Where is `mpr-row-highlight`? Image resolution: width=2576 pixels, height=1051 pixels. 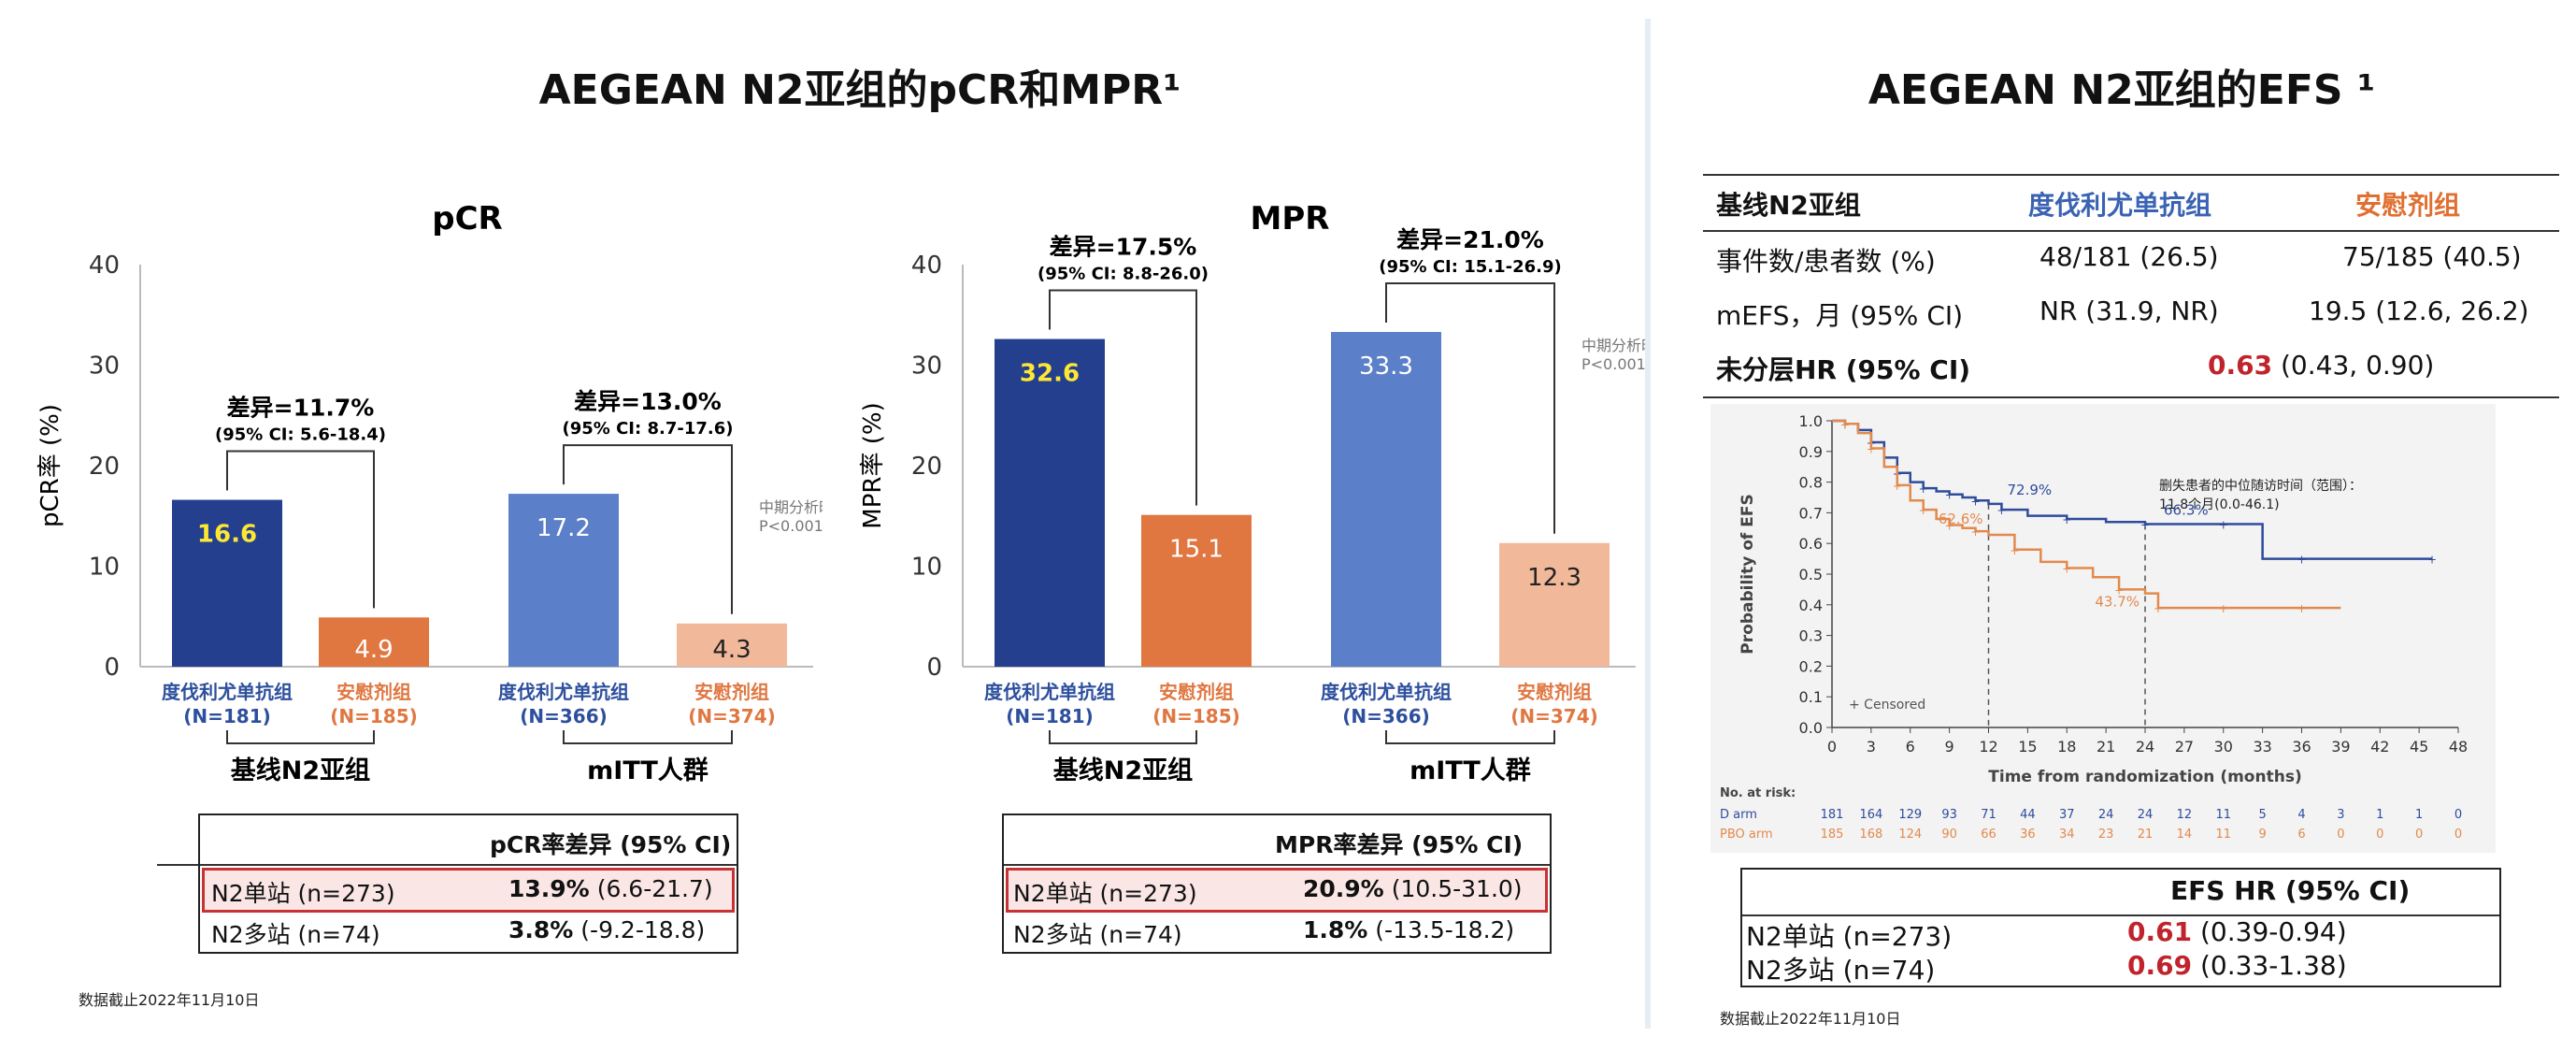
mpr-row-highlight is located at coordinates (1277, 890).